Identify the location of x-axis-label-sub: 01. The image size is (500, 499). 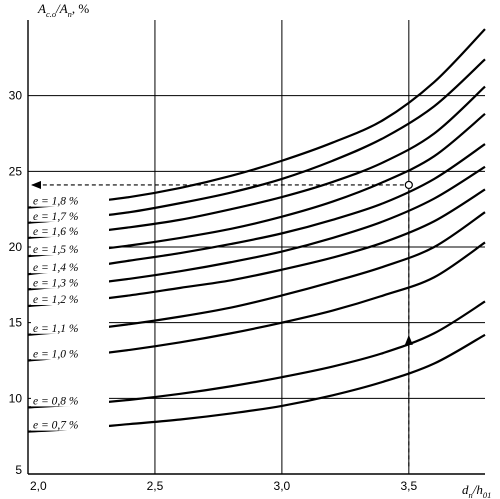
(487, 494).